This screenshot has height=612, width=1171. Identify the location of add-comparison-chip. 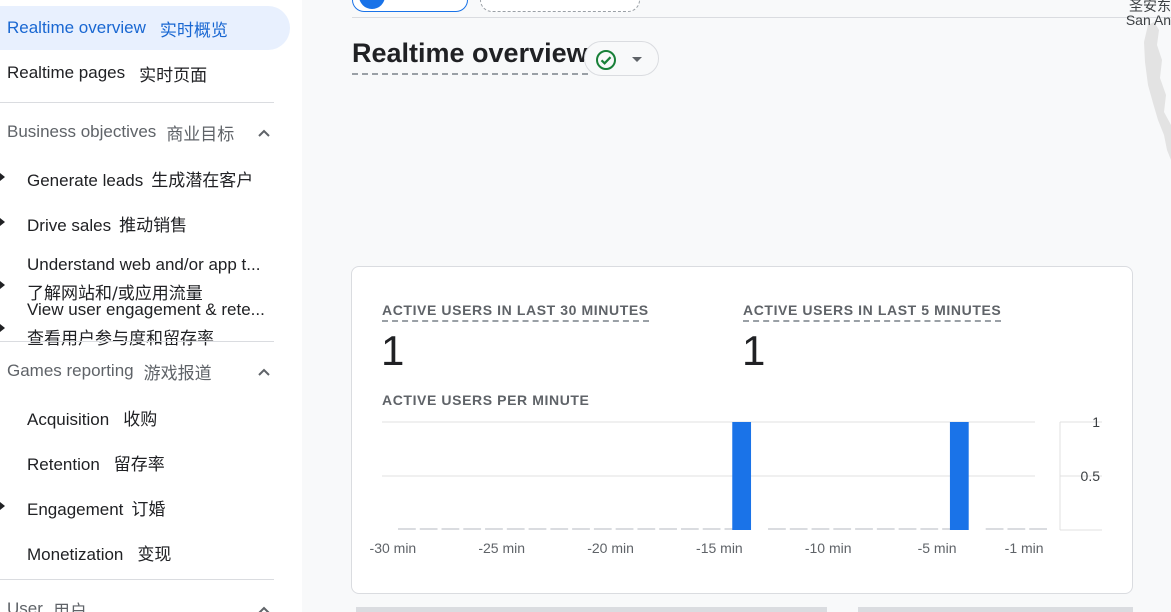
(560, 6).